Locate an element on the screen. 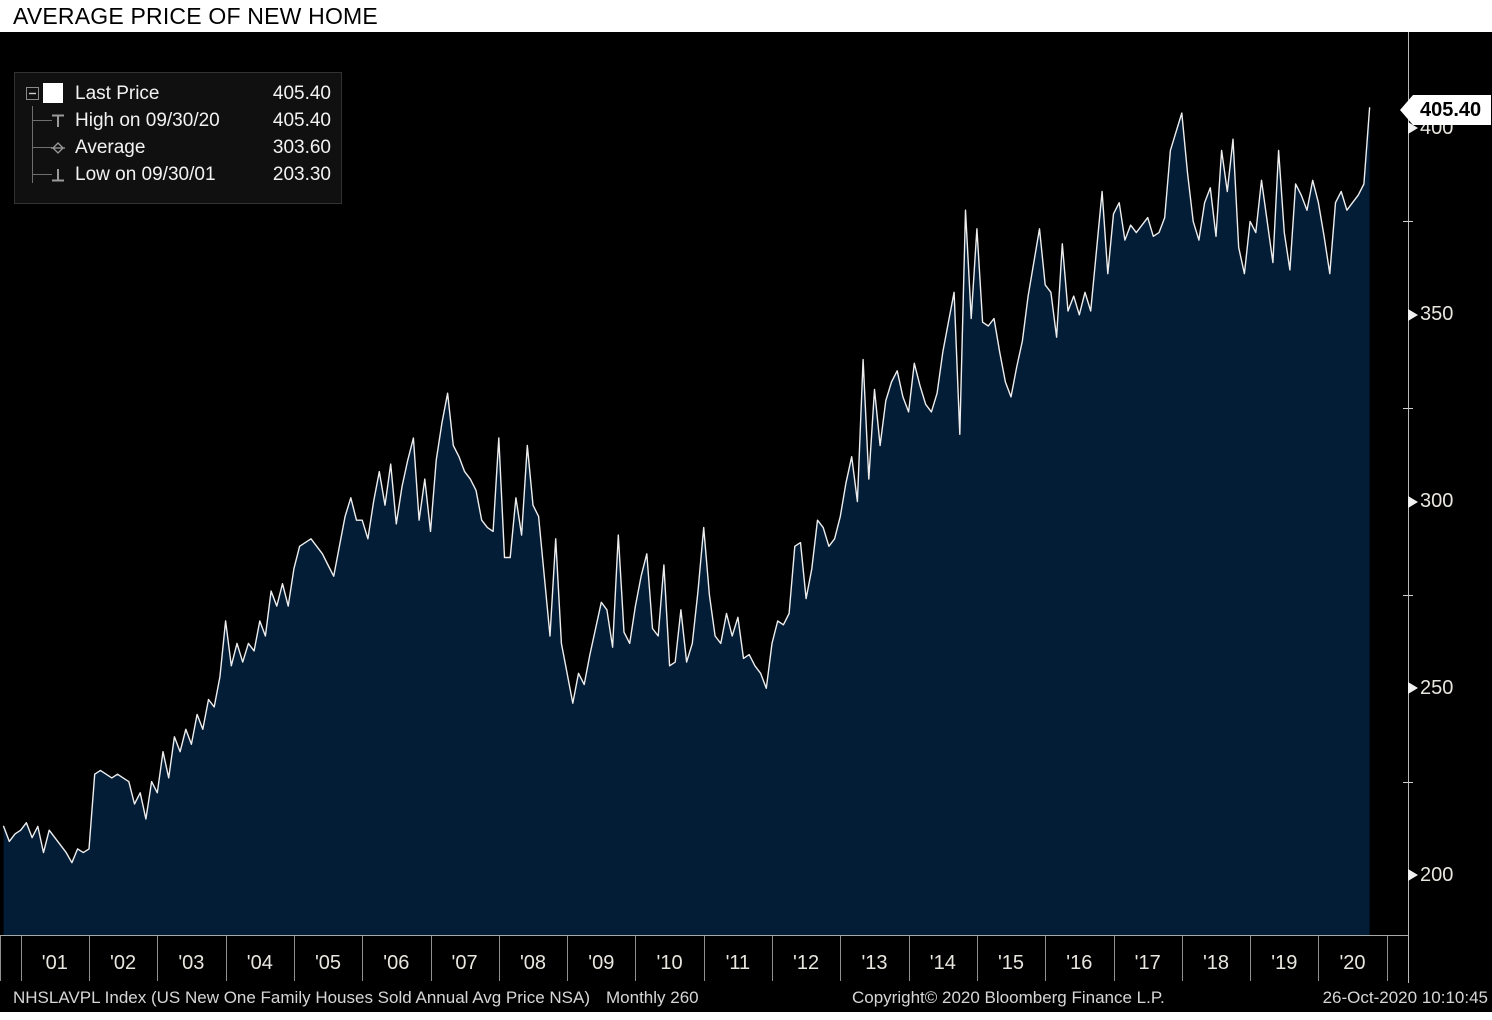 The image size is (1492, 1020). y-tick-label: 300 is located at coordinates (1437, 501).